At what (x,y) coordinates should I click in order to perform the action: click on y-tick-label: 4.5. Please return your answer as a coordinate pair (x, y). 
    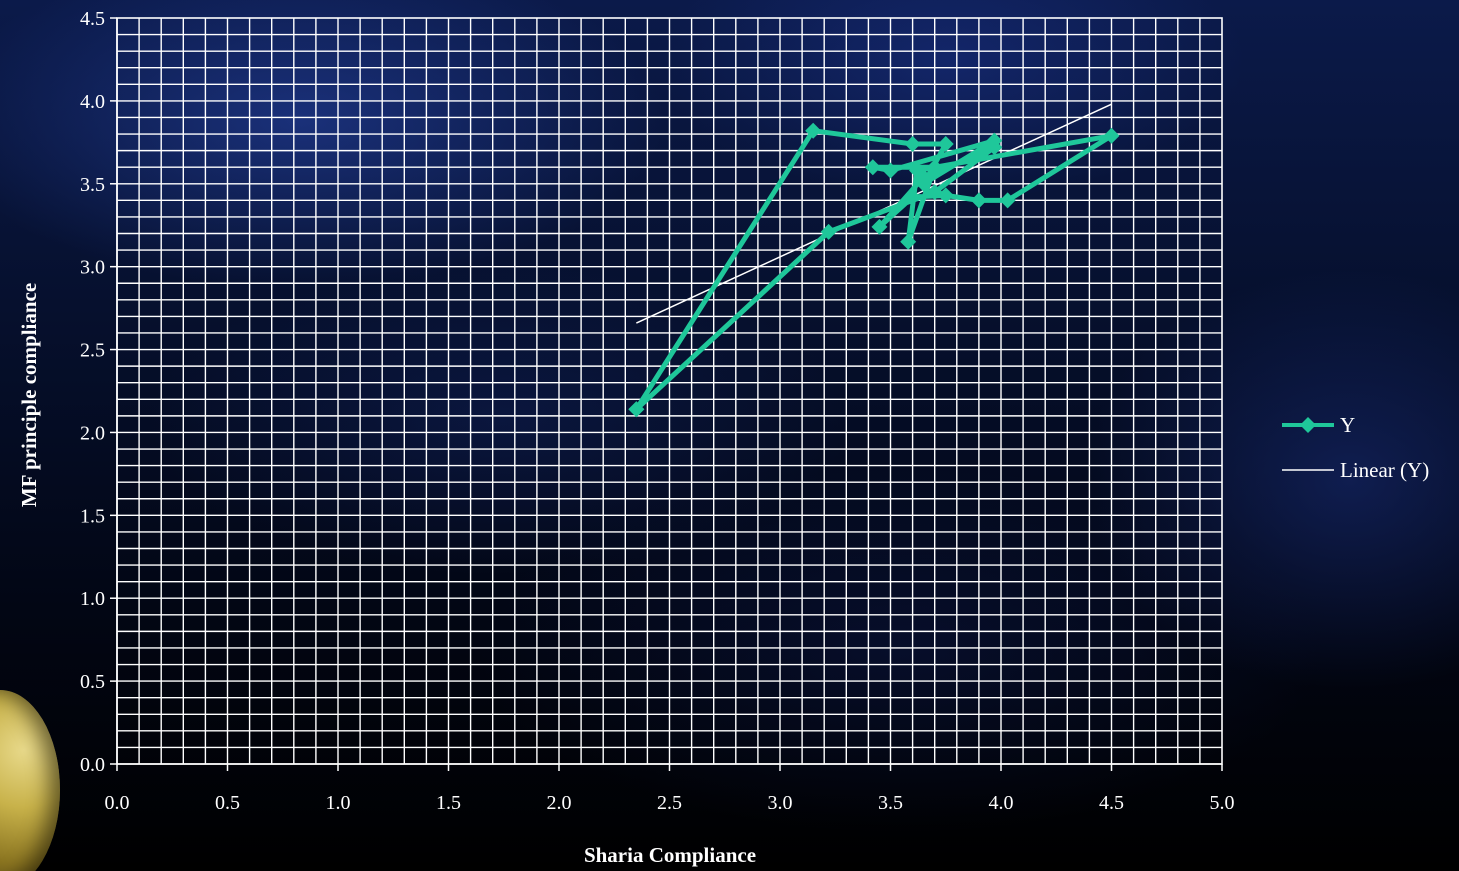
    Looking at the image, I should click on (92, 19).